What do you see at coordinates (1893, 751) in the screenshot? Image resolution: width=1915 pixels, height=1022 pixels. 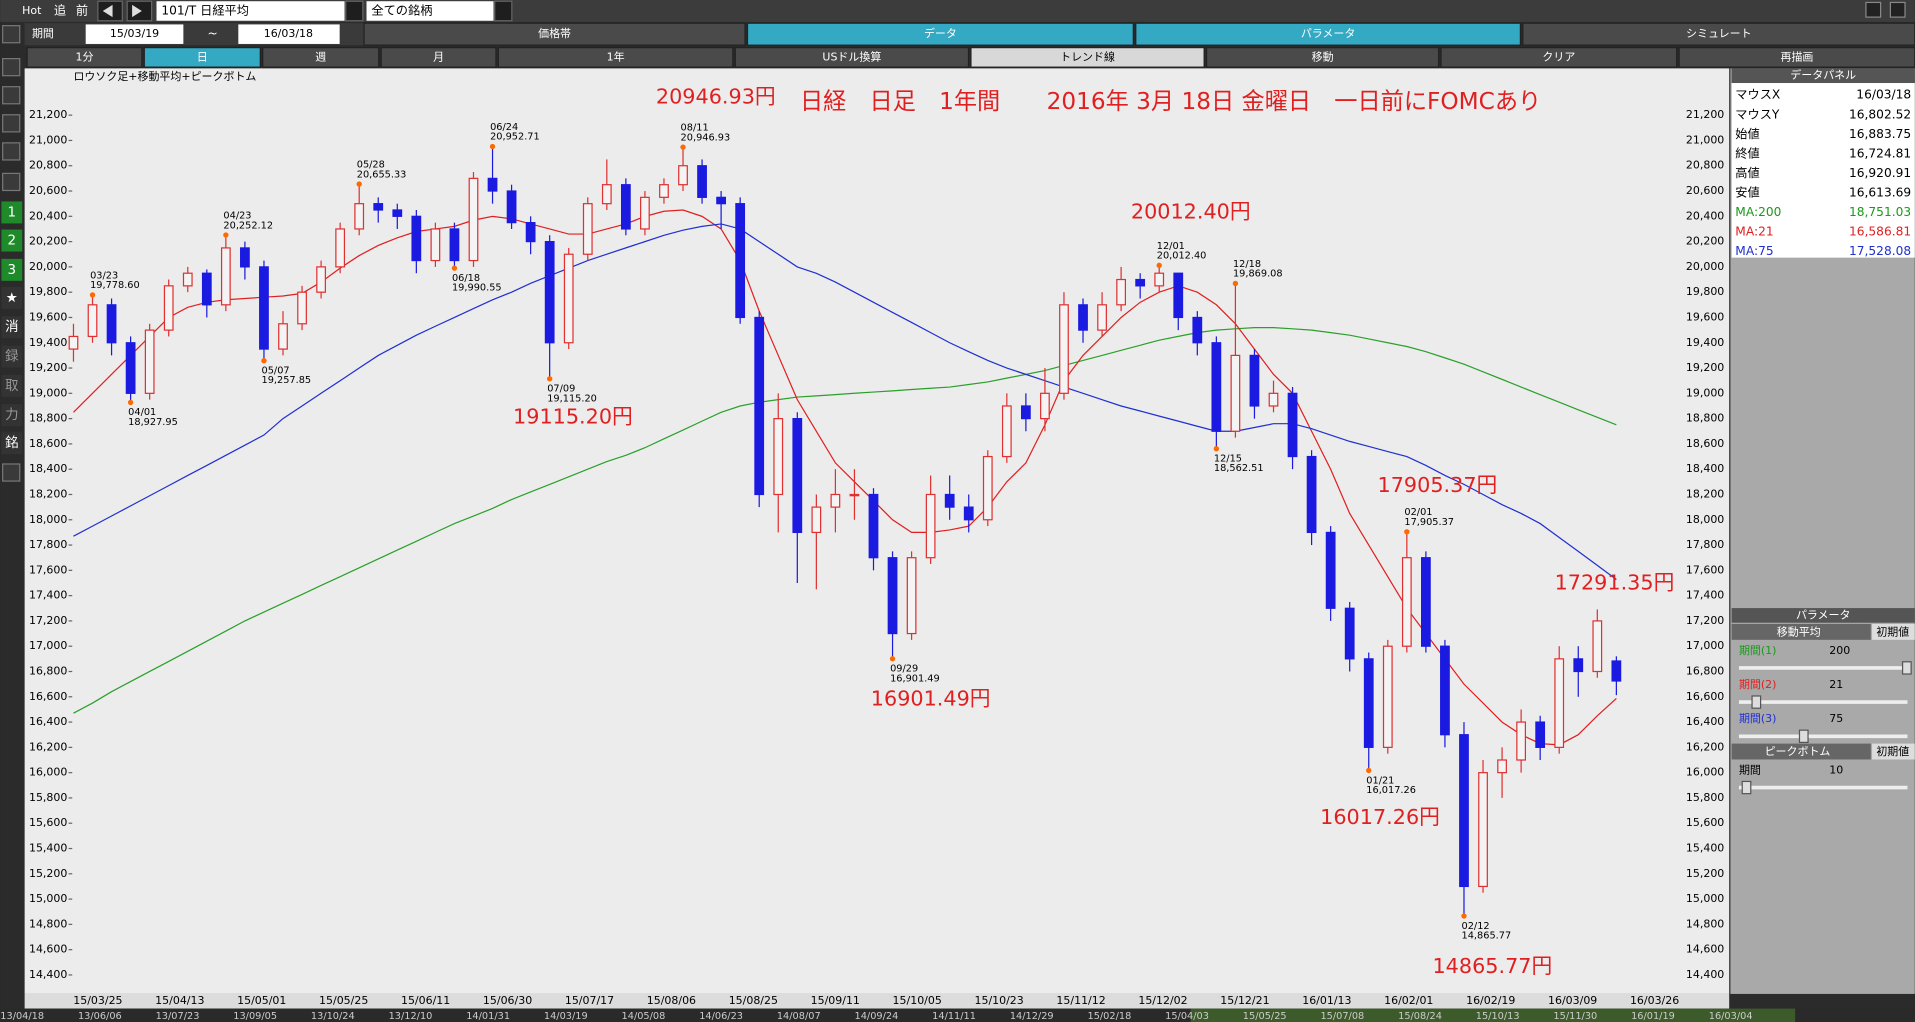 I see `peak-reset-button` at bounding box center [1893, 751].